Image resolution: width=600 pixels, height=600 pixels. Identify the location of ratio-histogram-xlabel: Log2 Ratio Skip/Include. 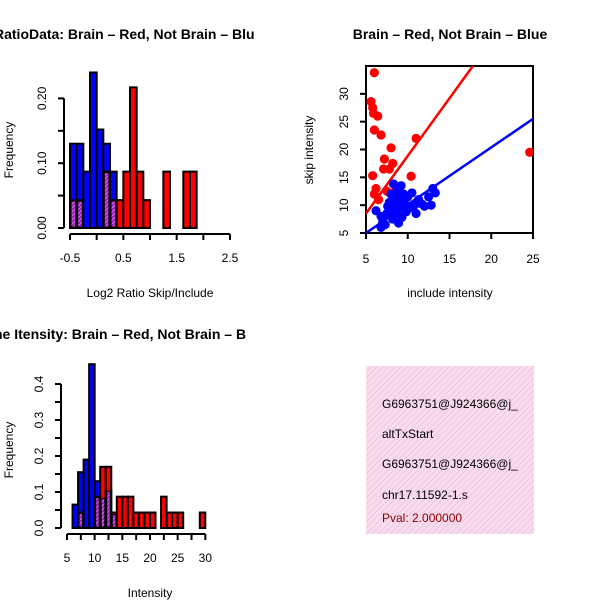
(150, 293).